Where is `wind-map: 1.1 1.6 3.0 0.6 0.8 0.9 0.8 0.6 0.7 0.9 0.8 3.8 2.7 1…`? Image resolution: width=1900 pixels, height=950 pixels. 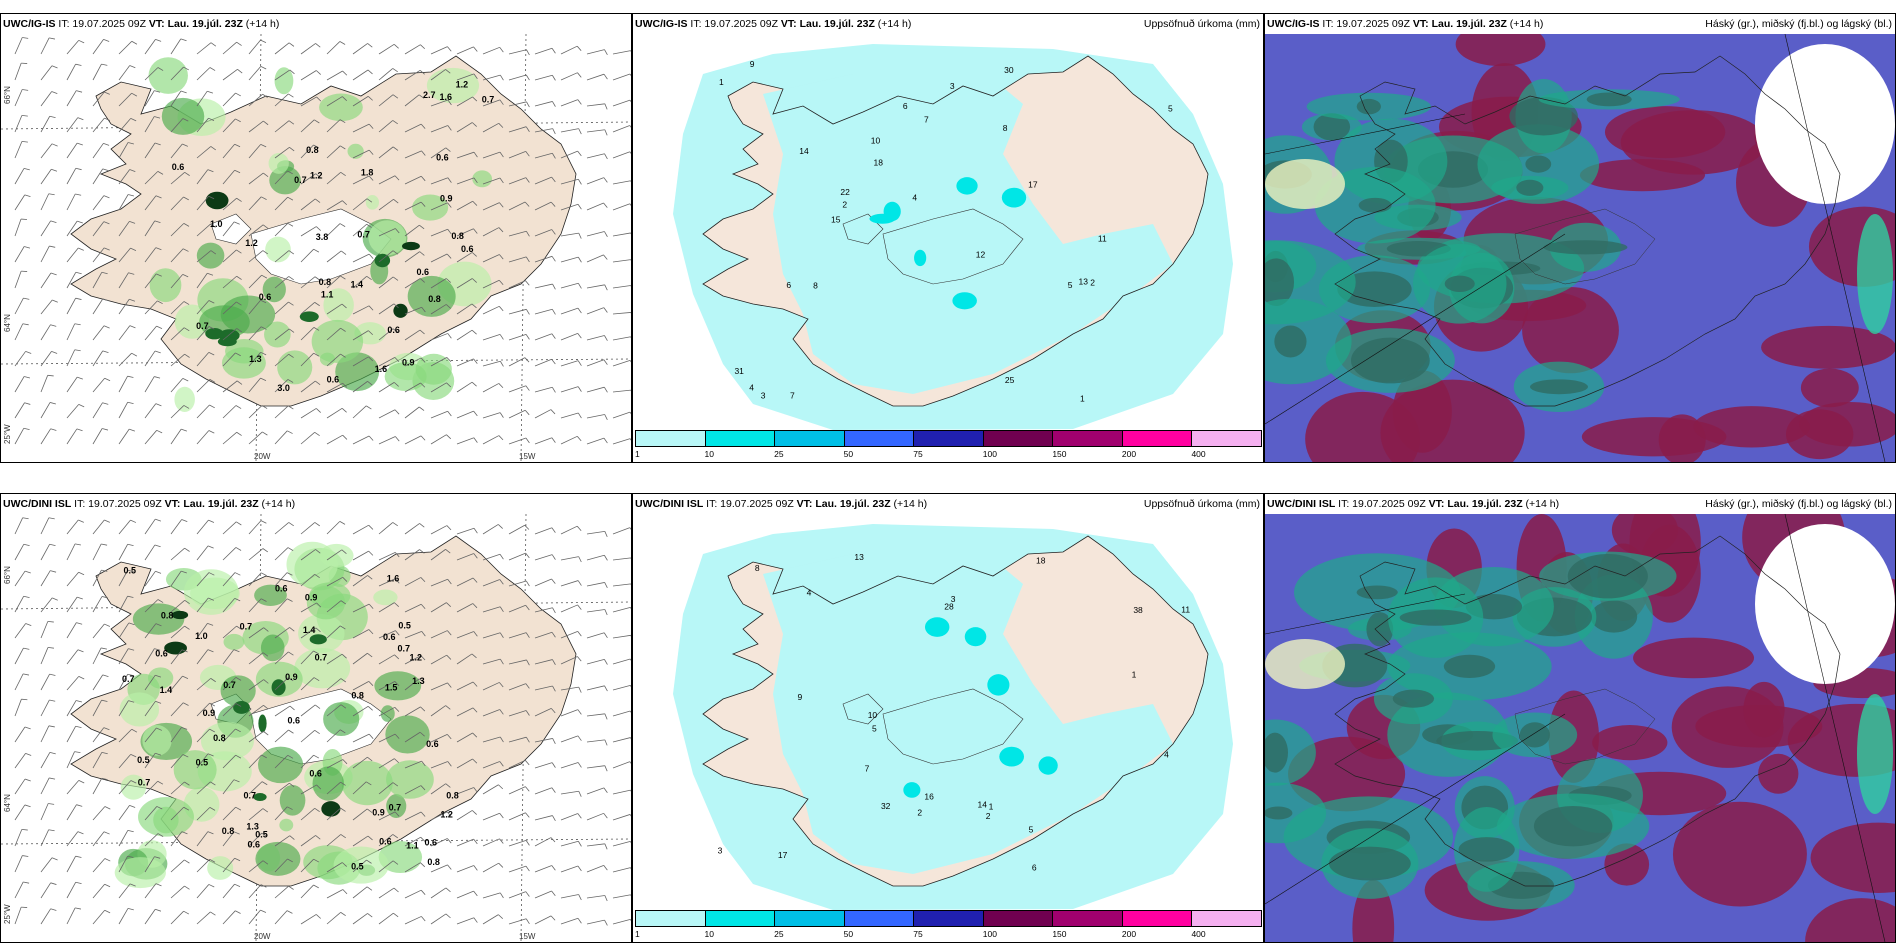 wind-map: 1.1 1.6 3.0 0.6 0.8 0.9 0.8 0.6 0.7 0.9 0.8 3.8 2.7 1… is located at coordinates (316, 248).